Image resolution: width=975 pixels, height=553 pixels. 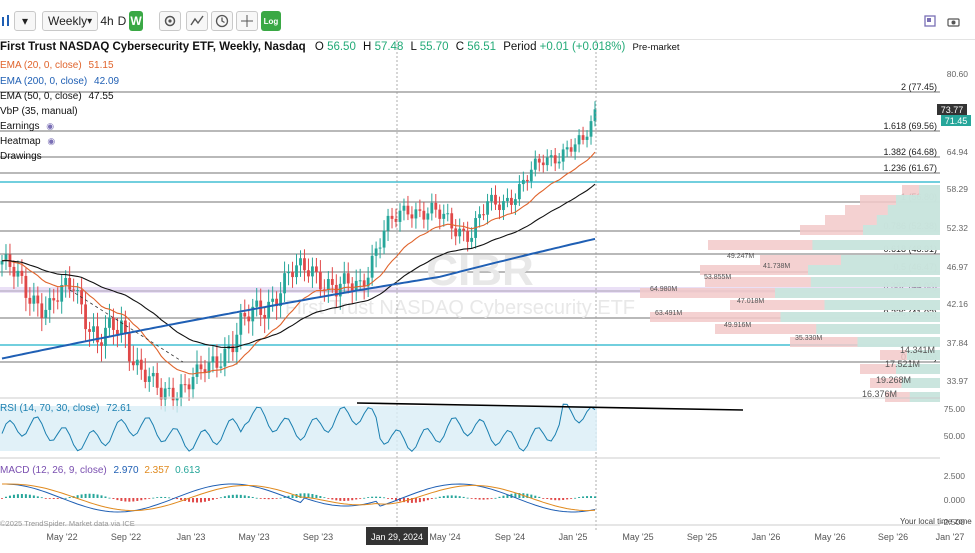 I want to click on chart-type-dropdown: ▾, so click(x=25, y=21).